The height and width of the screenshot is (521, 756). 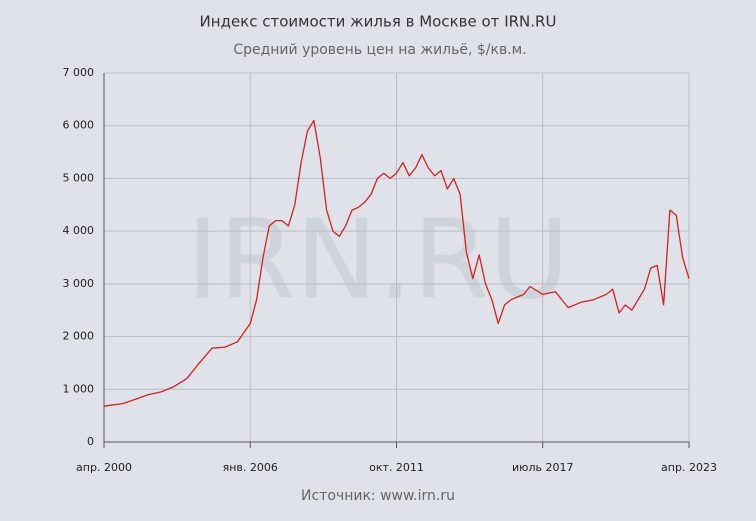 I want to click on y-tick-label: 2 000, so click(x=79, y=336).